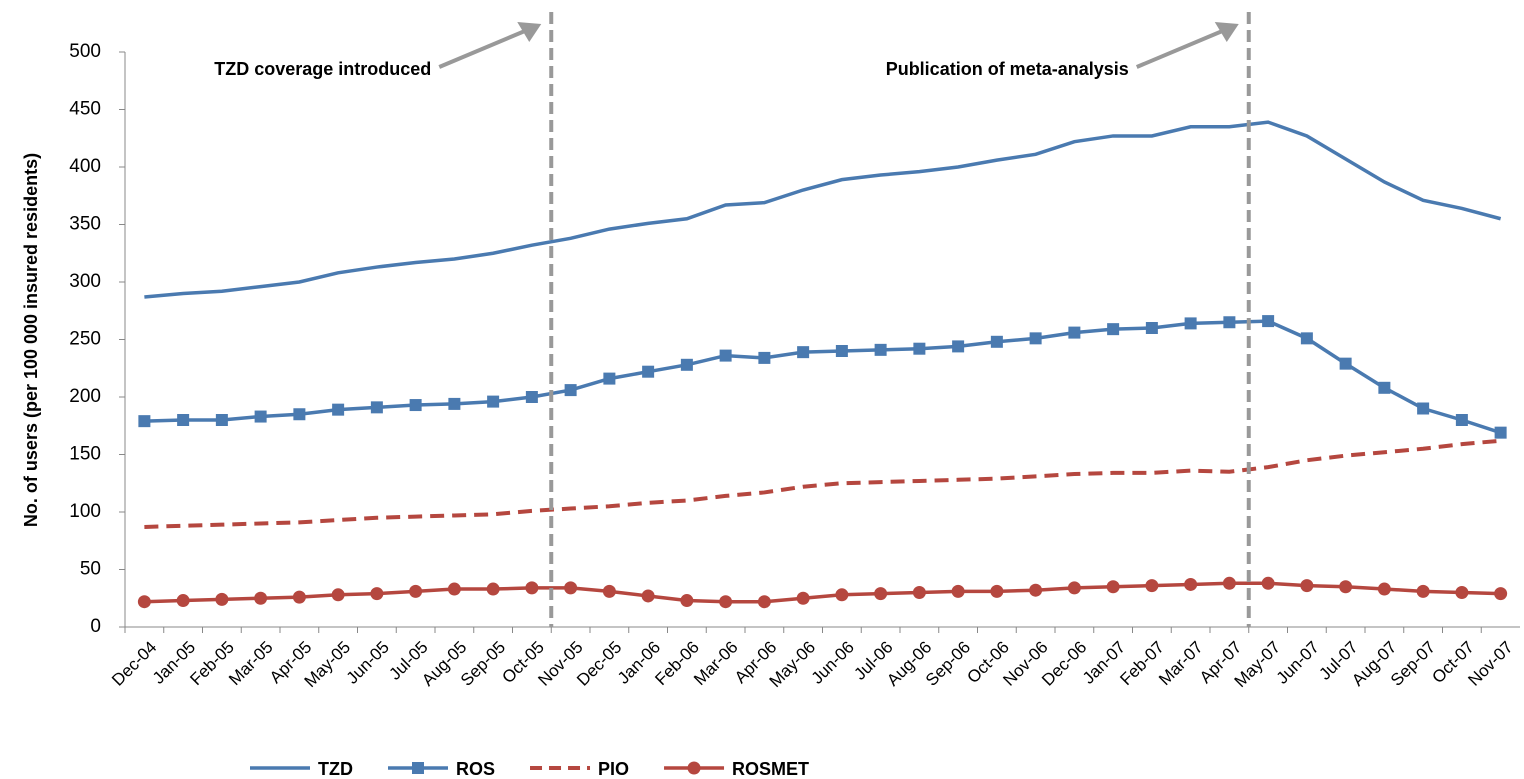  What do you see at coordinates (322, 69) in the screenshot?
I see `annotation: TZD coverage introduced` at bounding box center [322, 69].